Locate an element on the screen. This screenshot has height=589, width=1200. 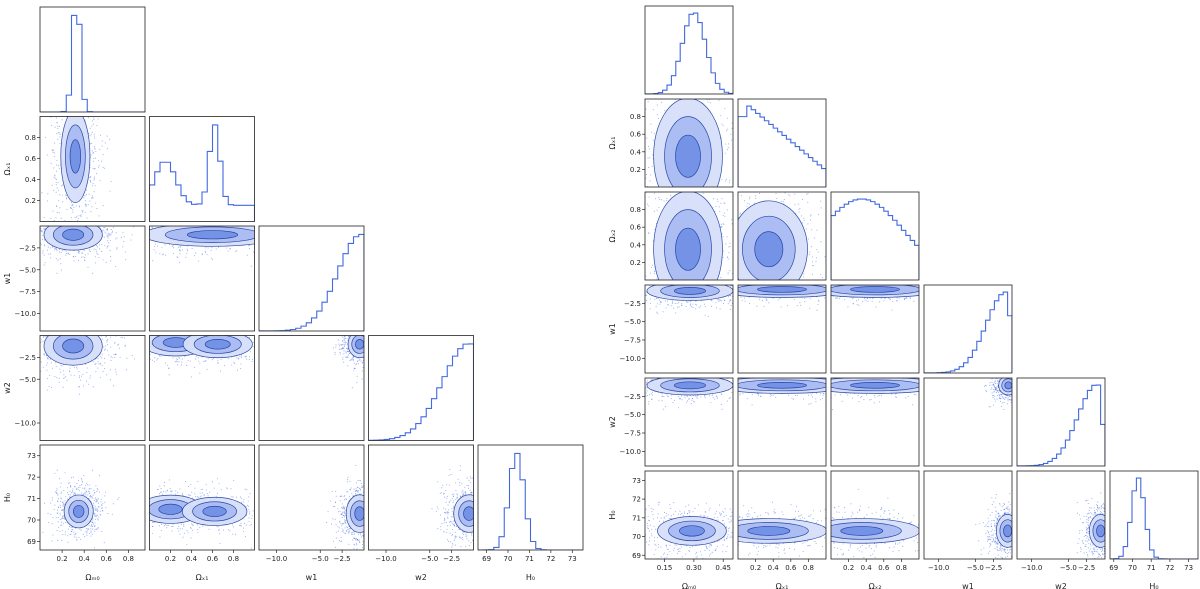
x-tick-label: 73 is located at coordinates (1188, 568).